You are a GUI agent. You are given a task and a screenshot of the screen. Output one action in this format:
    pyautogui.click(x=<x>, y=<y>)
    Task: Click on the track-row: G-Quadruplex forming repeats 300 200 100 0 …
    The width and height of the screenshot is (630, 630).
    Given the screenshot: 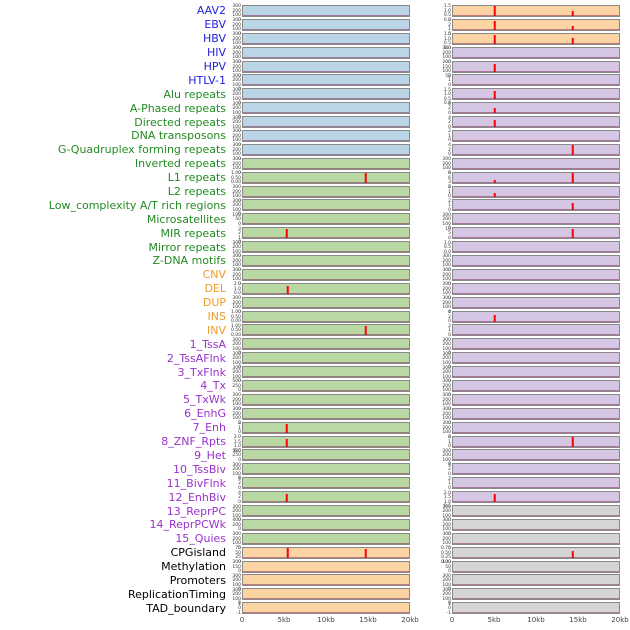 What is the action you would take?
    pyautogui.click(x=315, y=152)
    